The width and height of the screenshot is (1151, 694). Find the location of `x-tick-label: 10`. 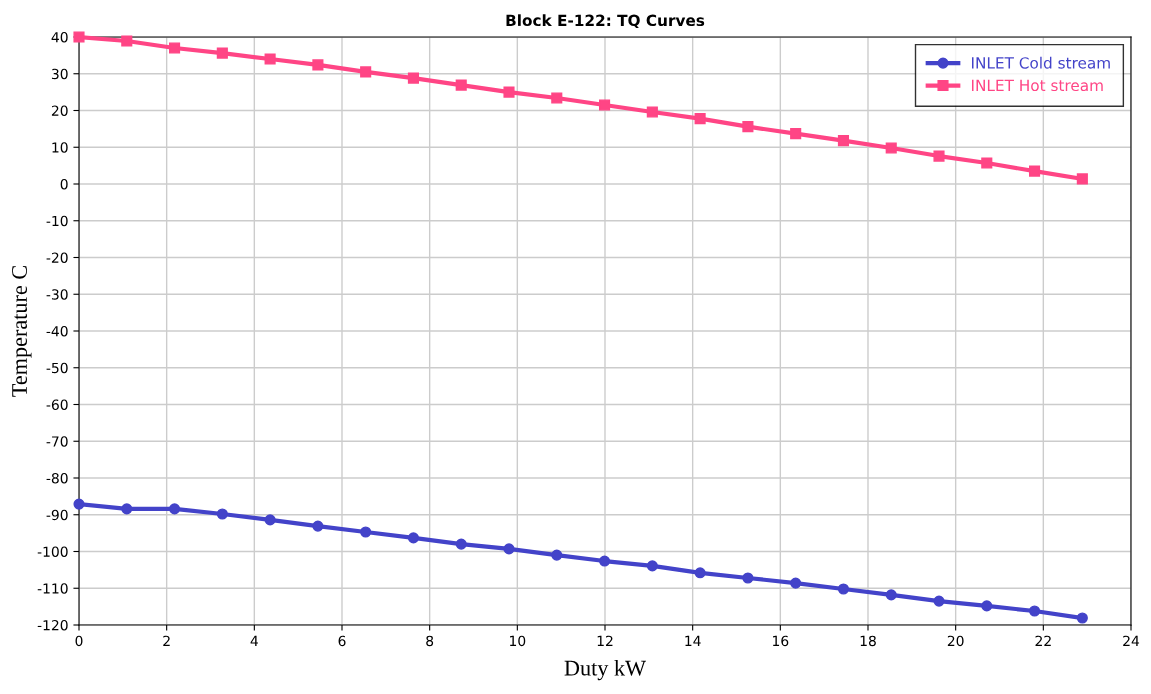

x-tick-label: 10 is located at coordinates (518, 641).